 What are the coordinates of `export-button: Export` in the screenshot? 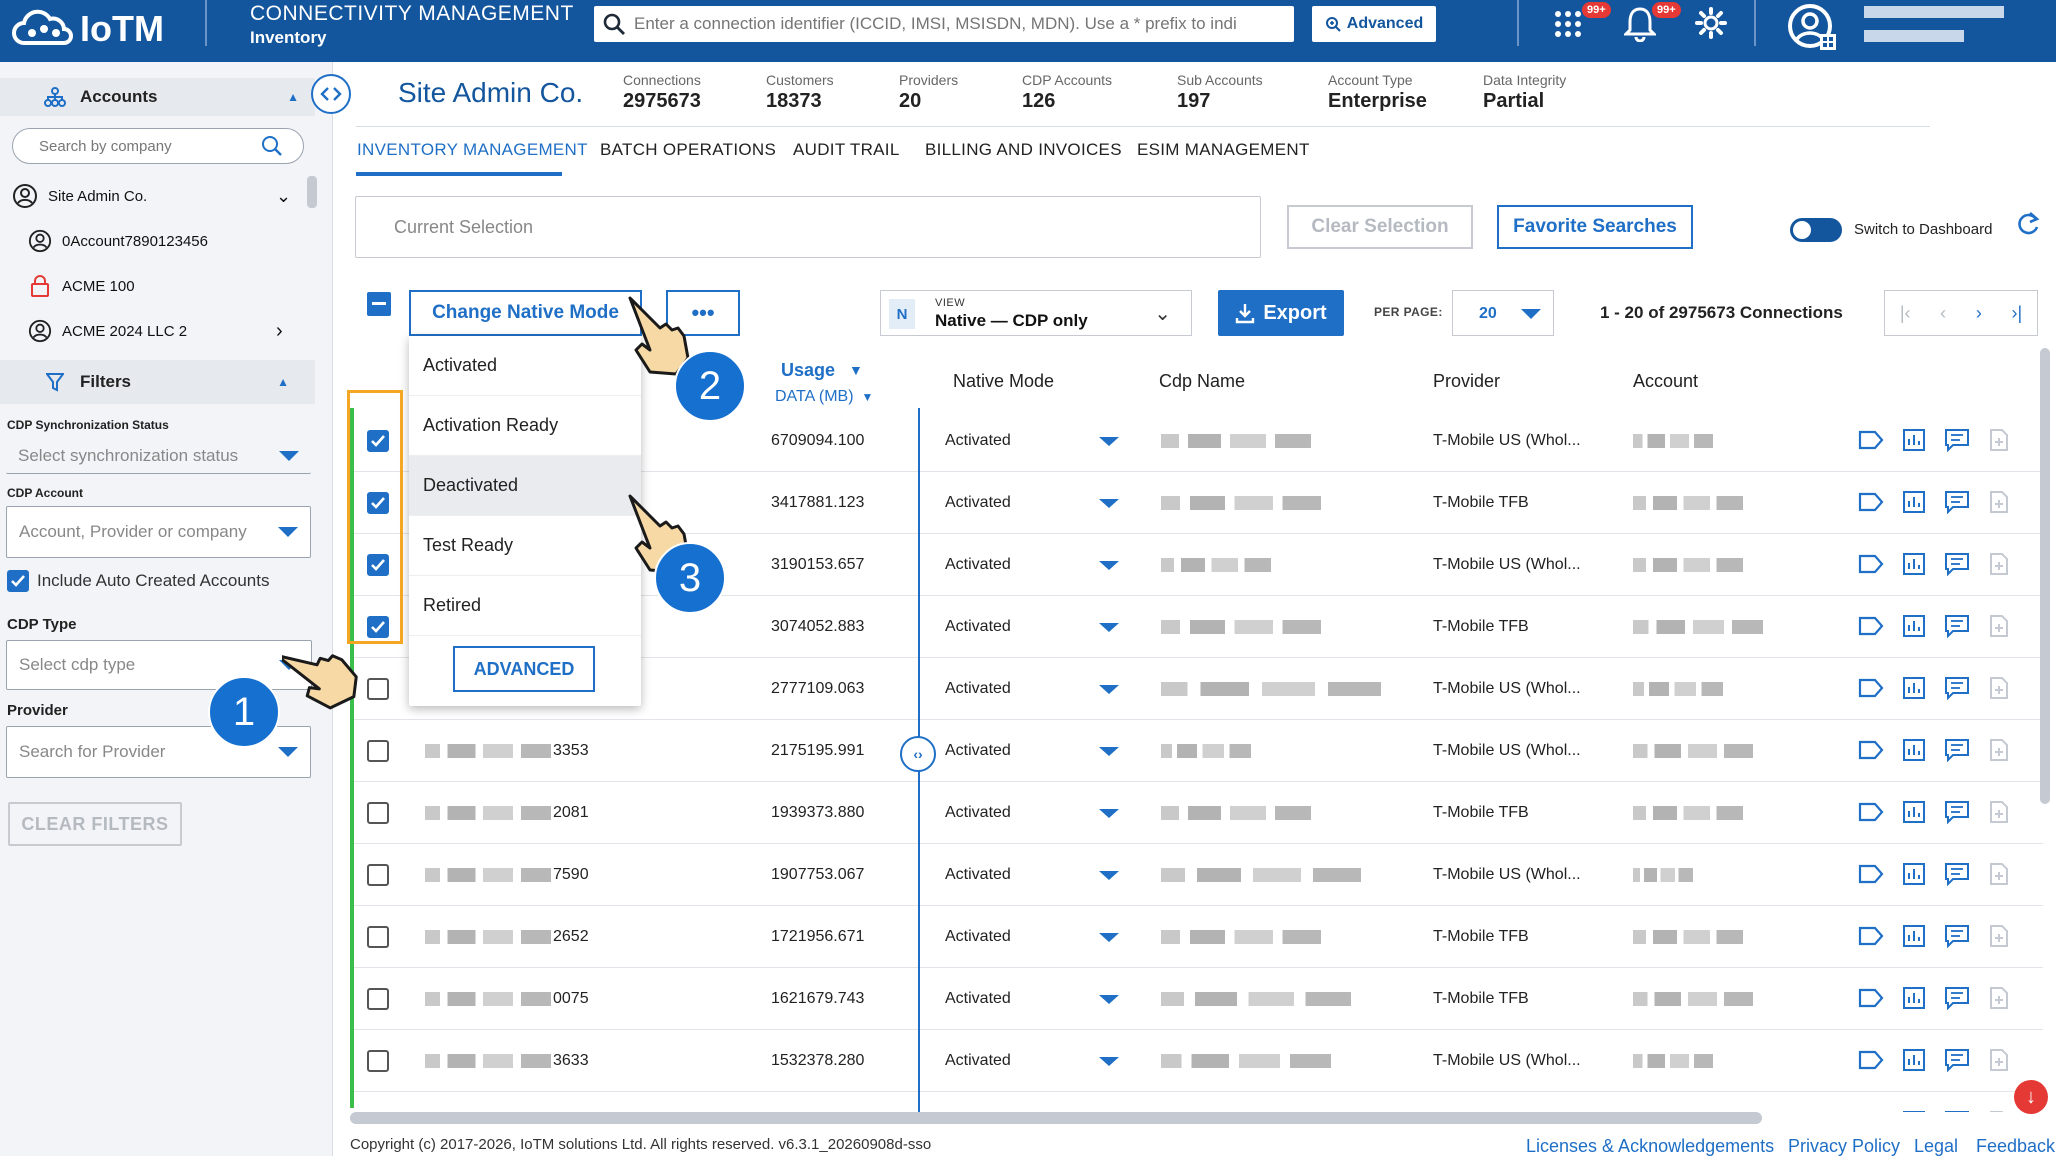 It's located at (1281, 313).